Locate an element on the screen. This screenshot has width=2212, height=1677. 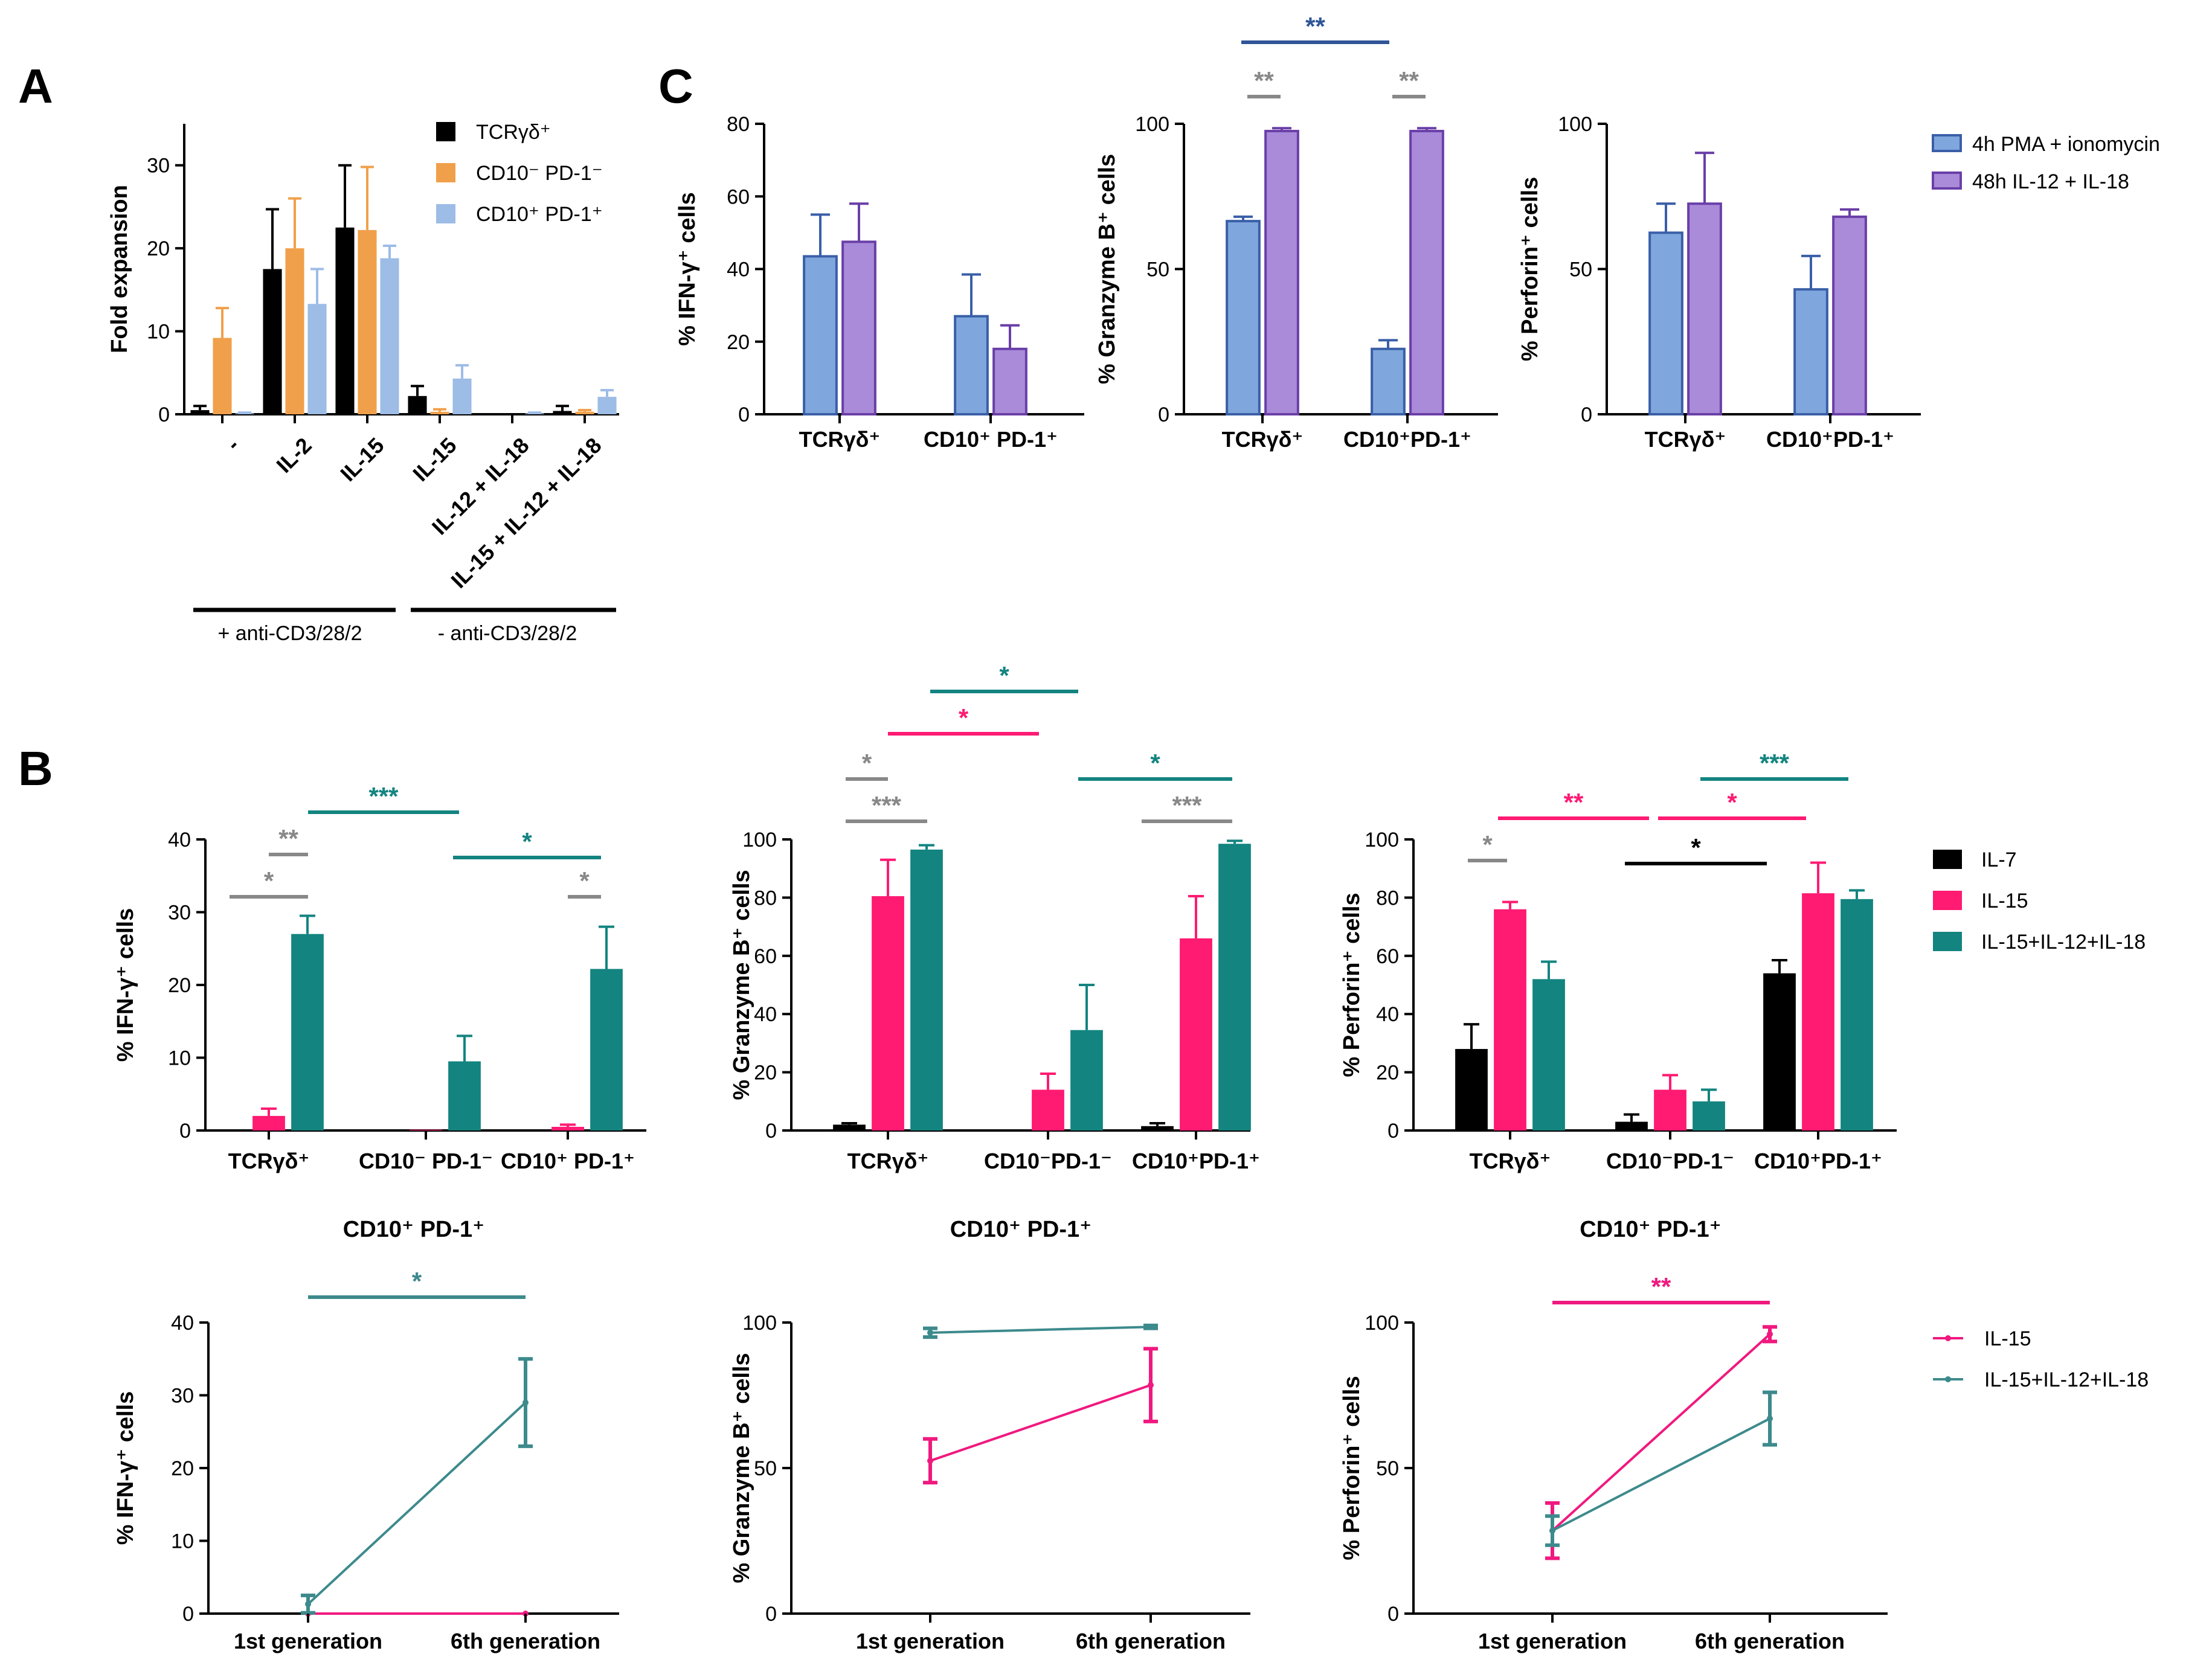
group-label: + anti-CD3/28/2 is located at coordinates (289, 633).